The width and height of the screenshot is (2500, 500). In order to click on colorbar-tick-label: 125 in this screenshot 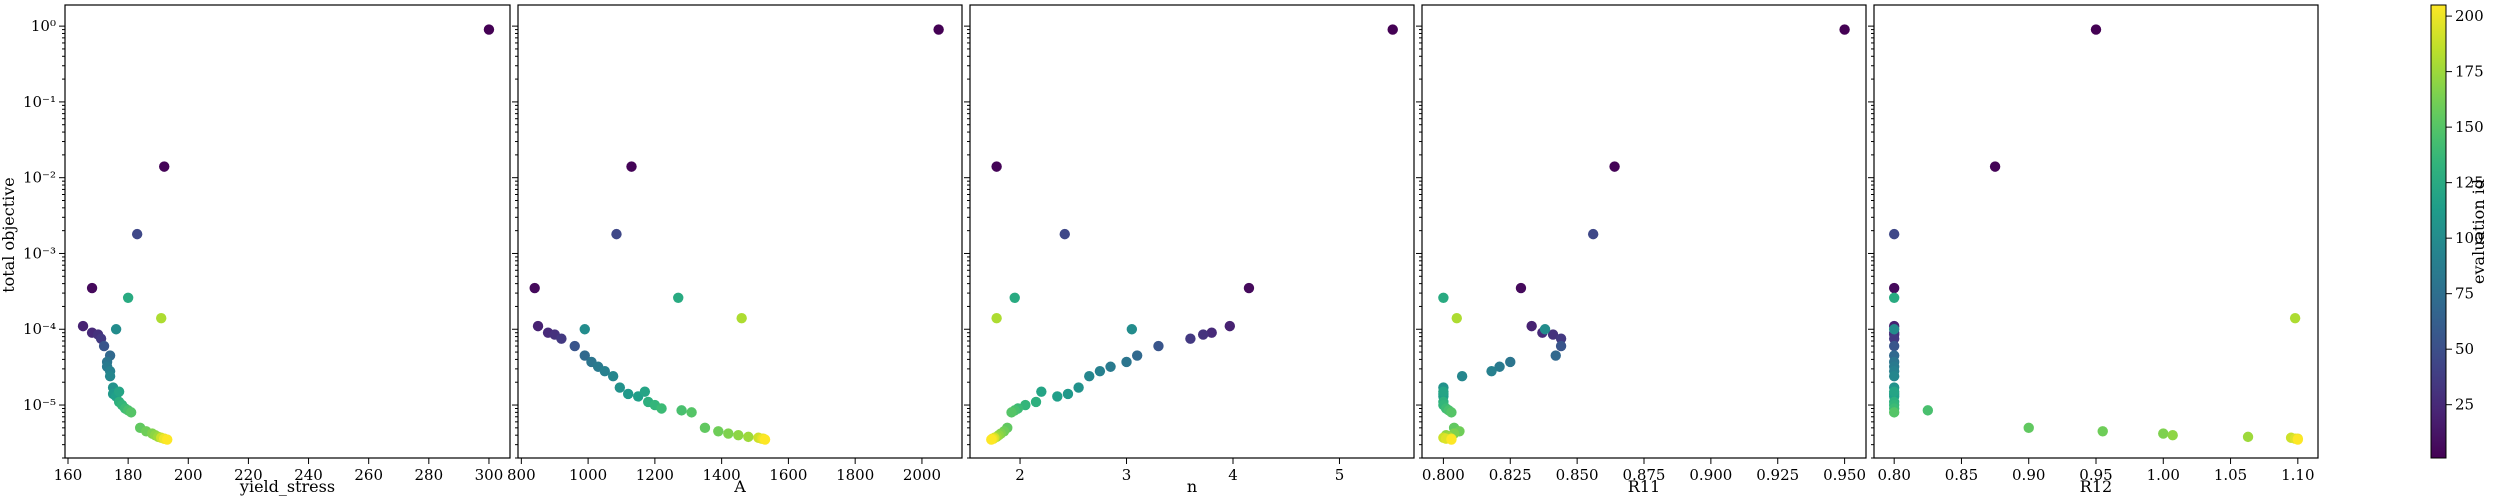, I will do `click(2469, 183)`.